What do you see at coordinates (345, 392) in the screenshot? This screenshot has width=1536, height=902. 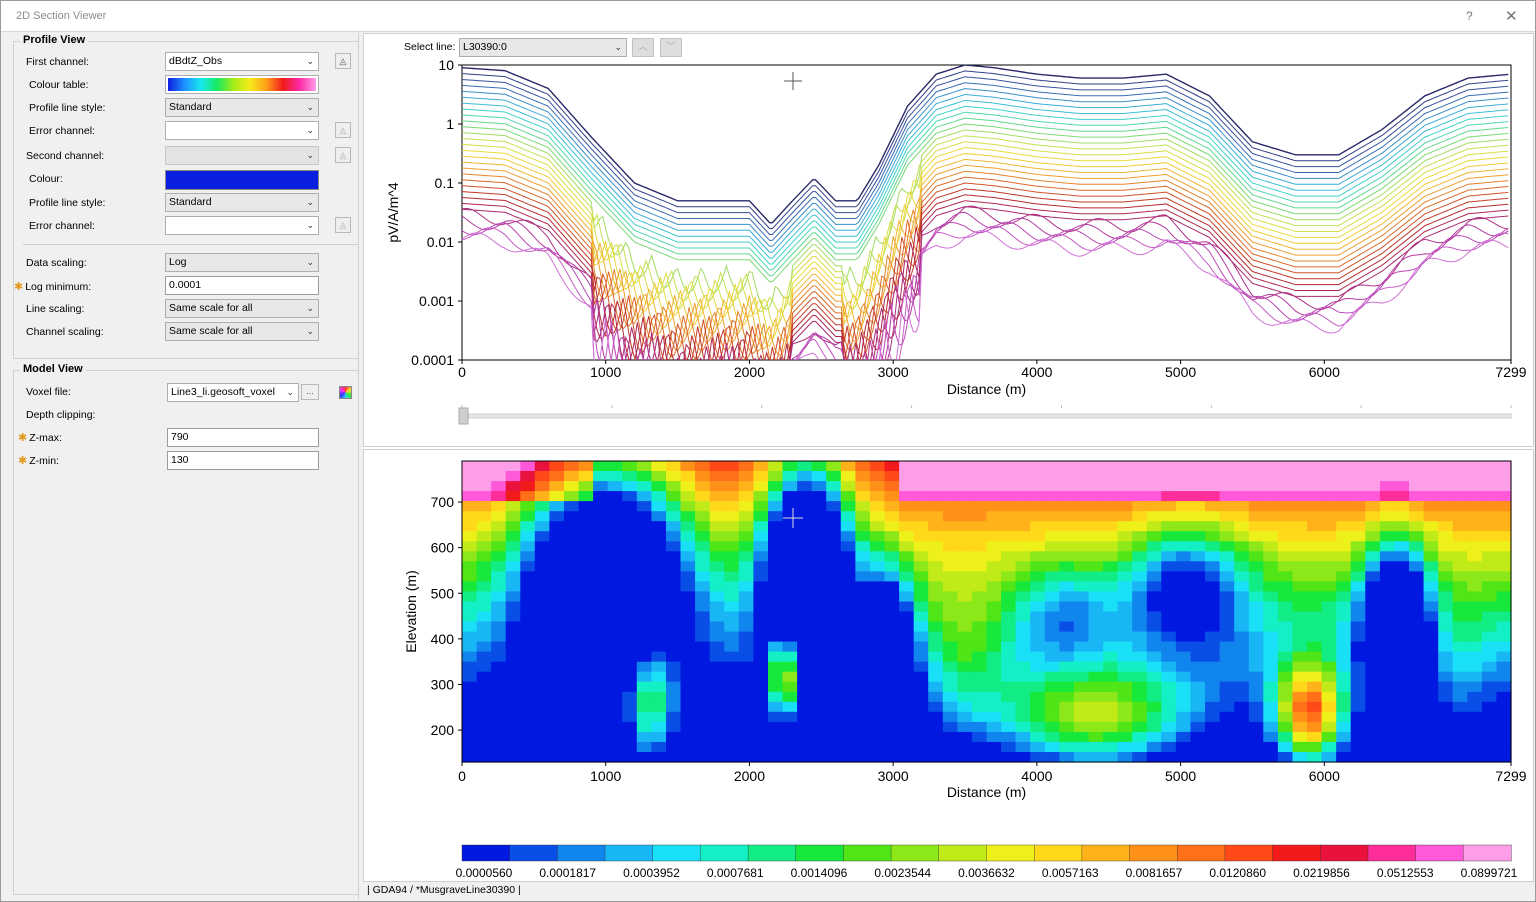 I see `colour-palette-icon` at bounding box center [345, 392].